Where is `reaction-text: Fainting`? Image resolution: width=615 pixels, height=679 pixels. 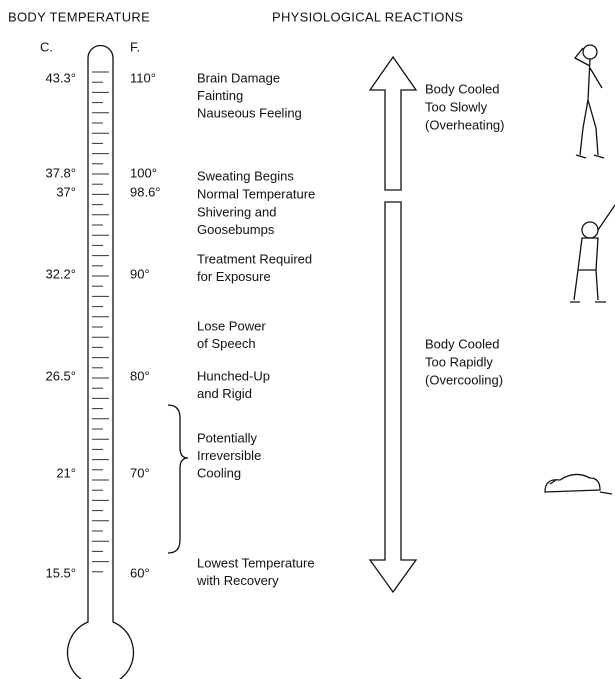
reaction-text: Fainting is located at coordinates (220, 95).